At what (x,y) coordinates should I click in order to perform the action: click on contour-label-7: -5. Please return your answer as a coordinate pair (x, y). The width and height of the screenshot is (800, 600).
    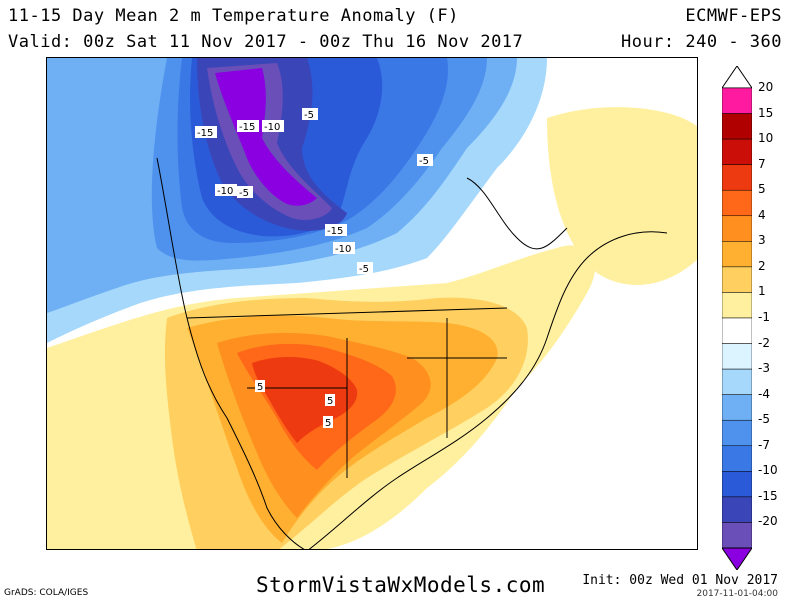
    Looking at the image, I should click on (425, 160).